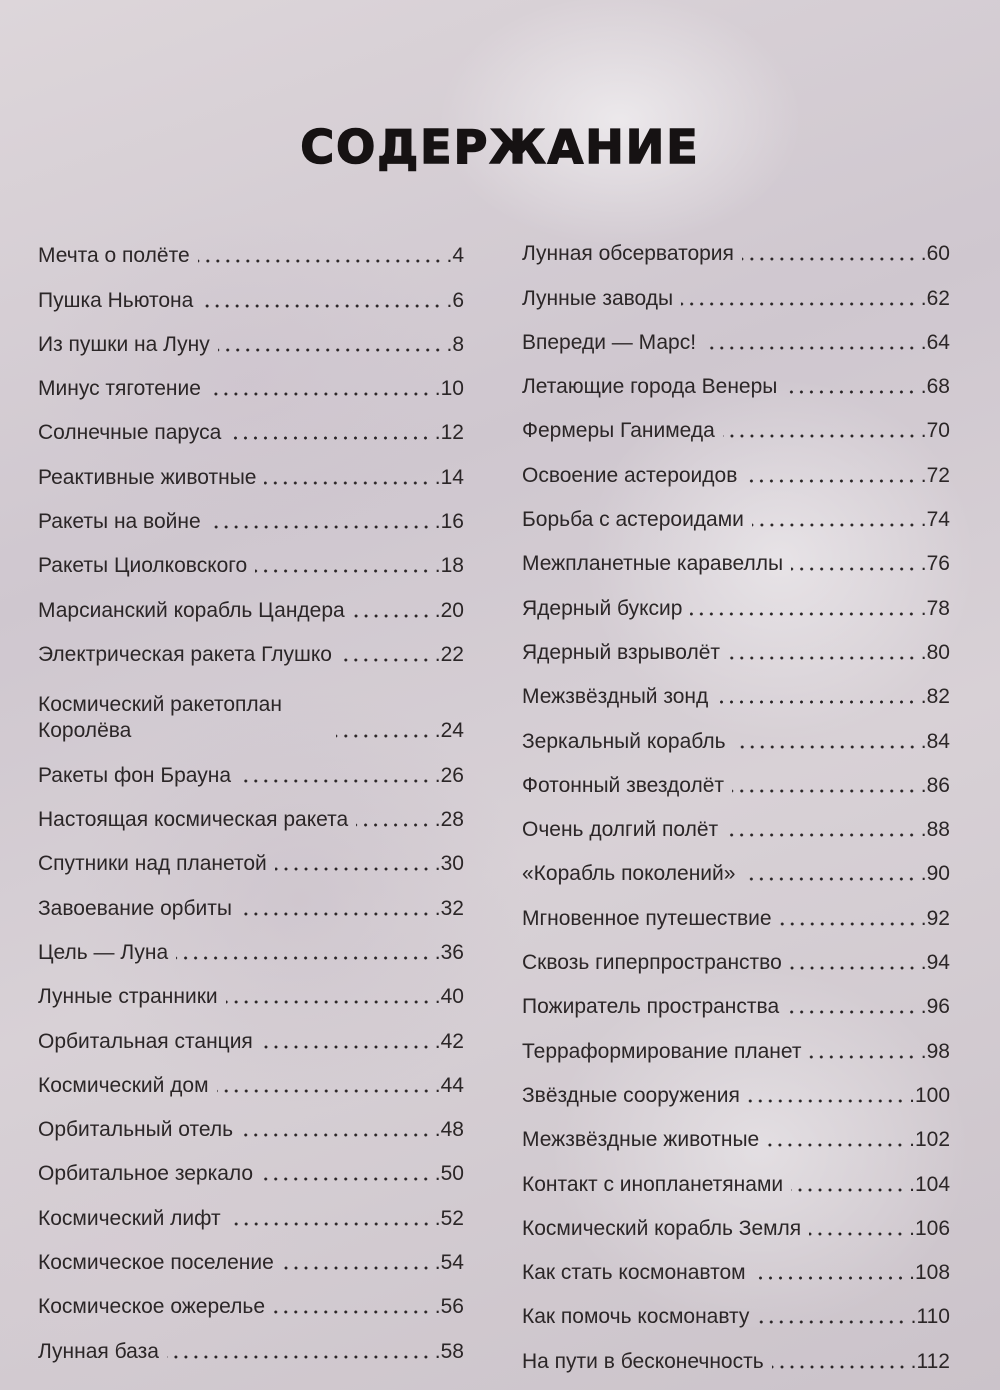  What do you see at coordinates (449, 1263) in the screenshot?
I see `toc-entry-page: .54` at bounding box center [449, 1263].